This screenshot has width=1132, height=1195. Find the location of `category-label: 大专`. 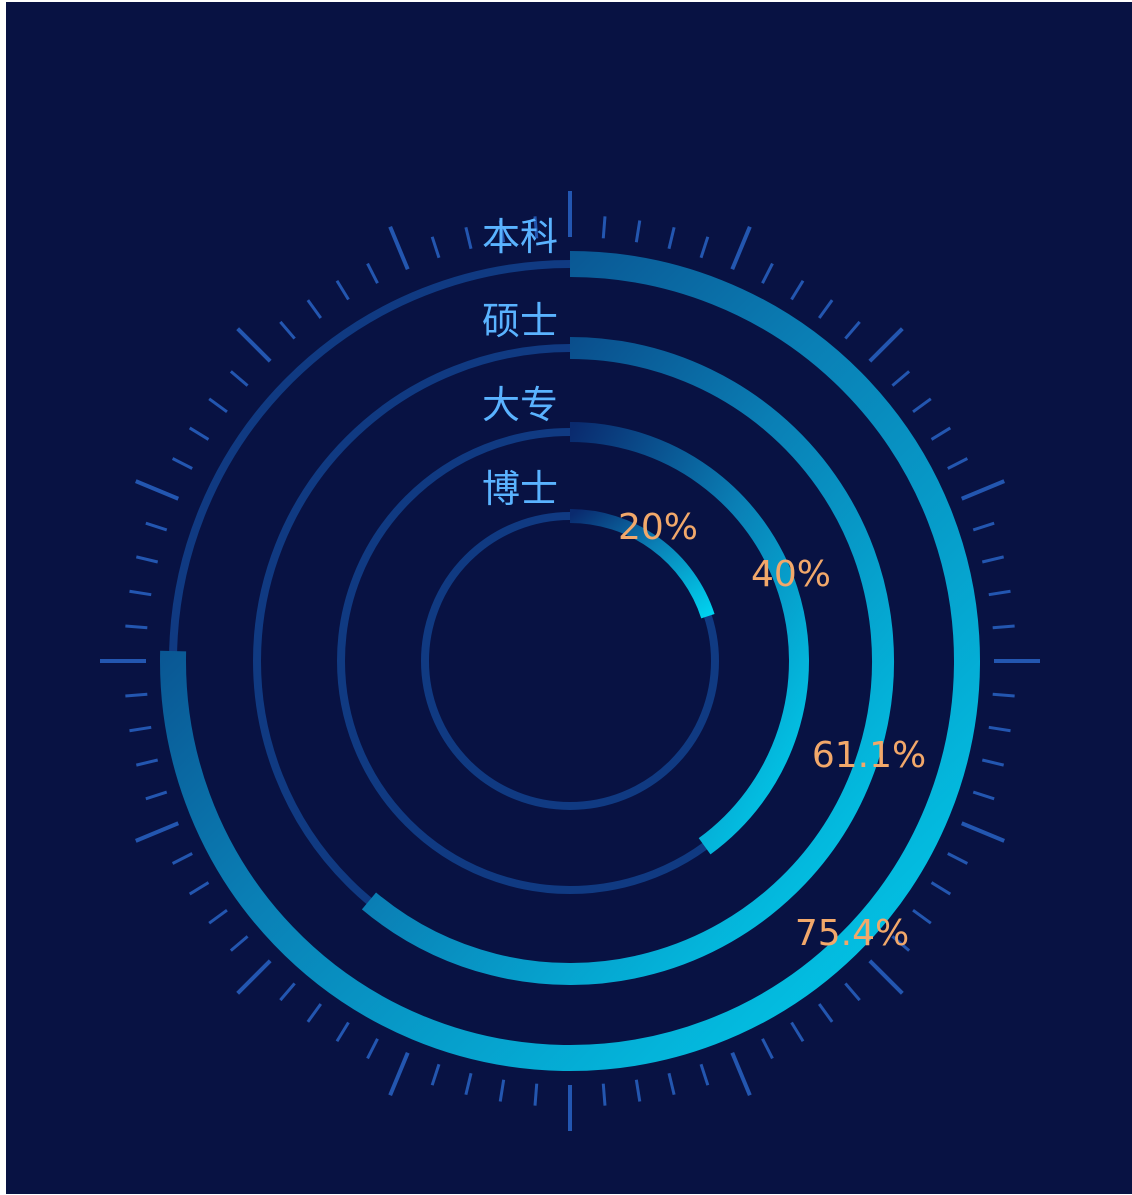

category-label: 大专 is located at coordinates (520, 405).